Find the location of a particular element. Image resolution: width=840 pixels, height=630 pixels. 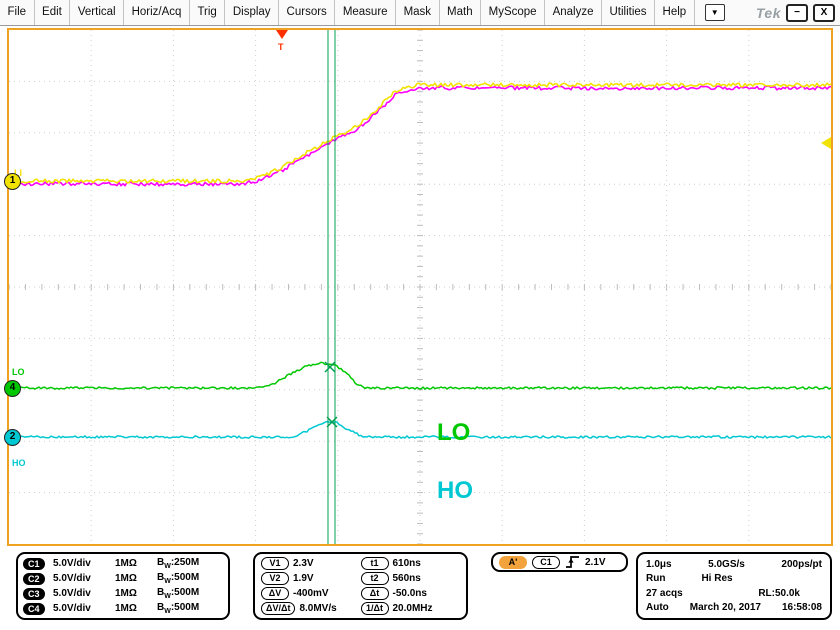

trigger-a-badge: A' is located at coordinates (513, 562).